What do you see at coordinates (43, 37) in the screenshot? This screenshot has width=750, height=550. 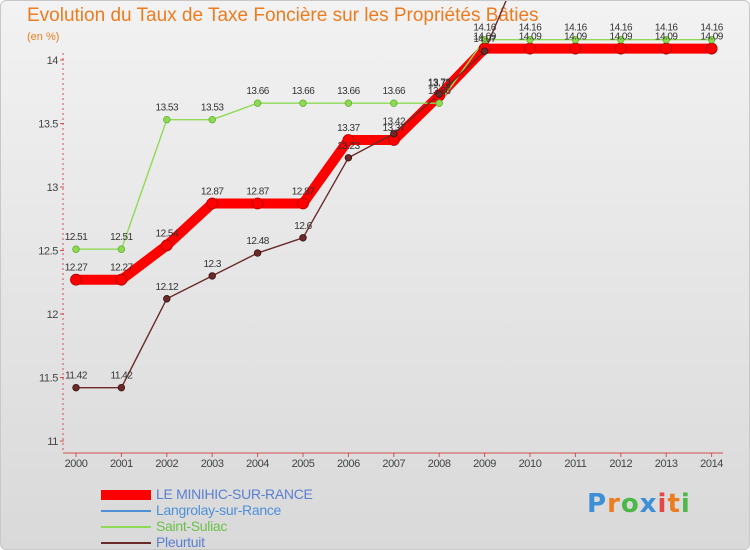 I see `chart-subtitle: (en %)` at bounding box center [43, 37].